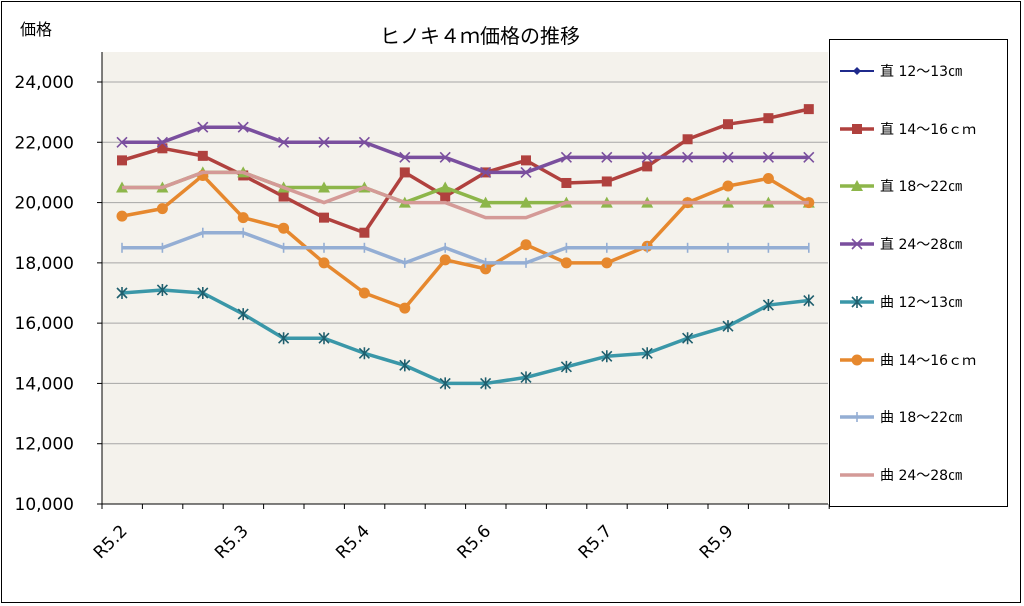 The height and width of the screenshot is (606, 1024). I want to click on legend-item: 曲 14～16ｃｍ, so click(907, 360).